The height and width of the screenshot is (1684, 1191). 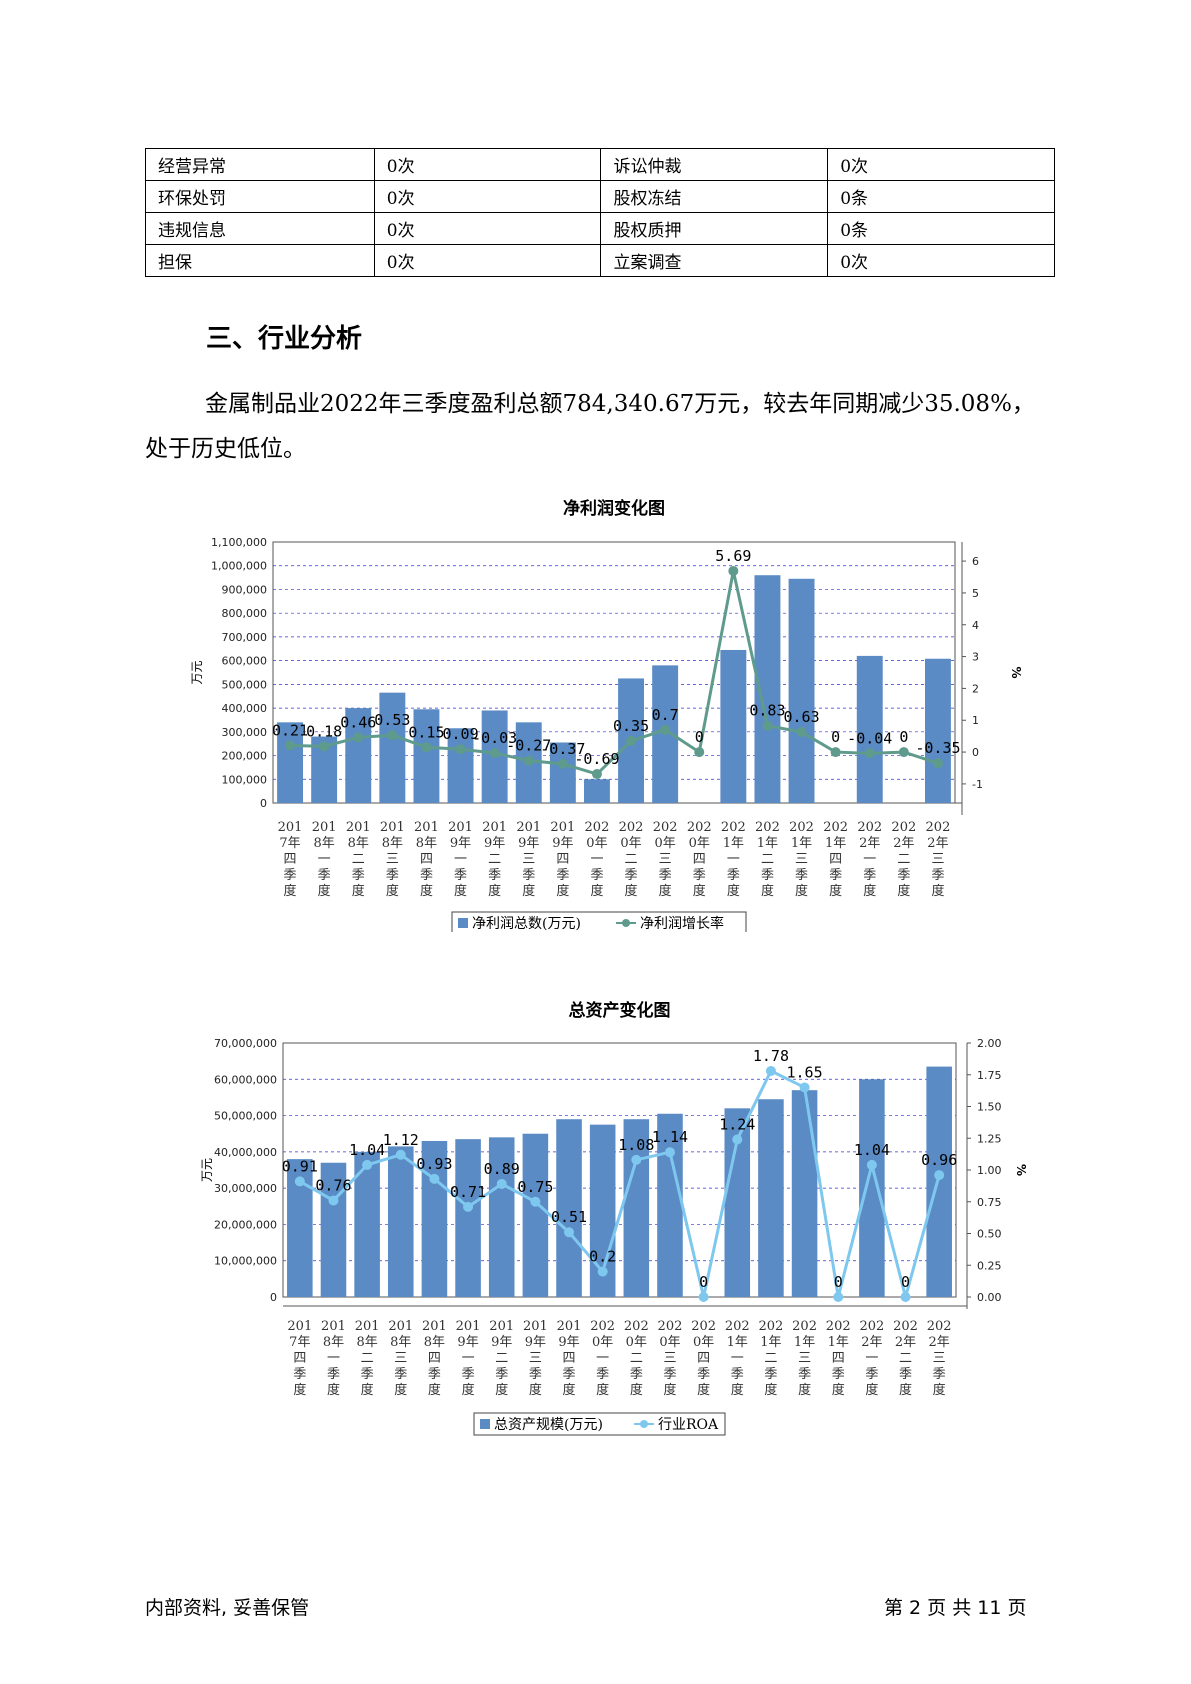 What do you see at coordinates (562, 749) in the screenshot?
I see `data-label: -0.37` at bounding box center [562, 749].